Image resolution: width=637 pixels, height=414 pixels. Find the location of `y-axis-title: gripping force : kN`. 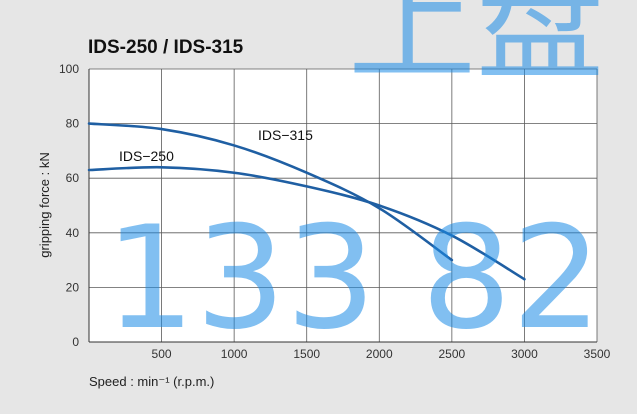

y-axis-title: gripping force : kN is located at coordinates (44, 205).